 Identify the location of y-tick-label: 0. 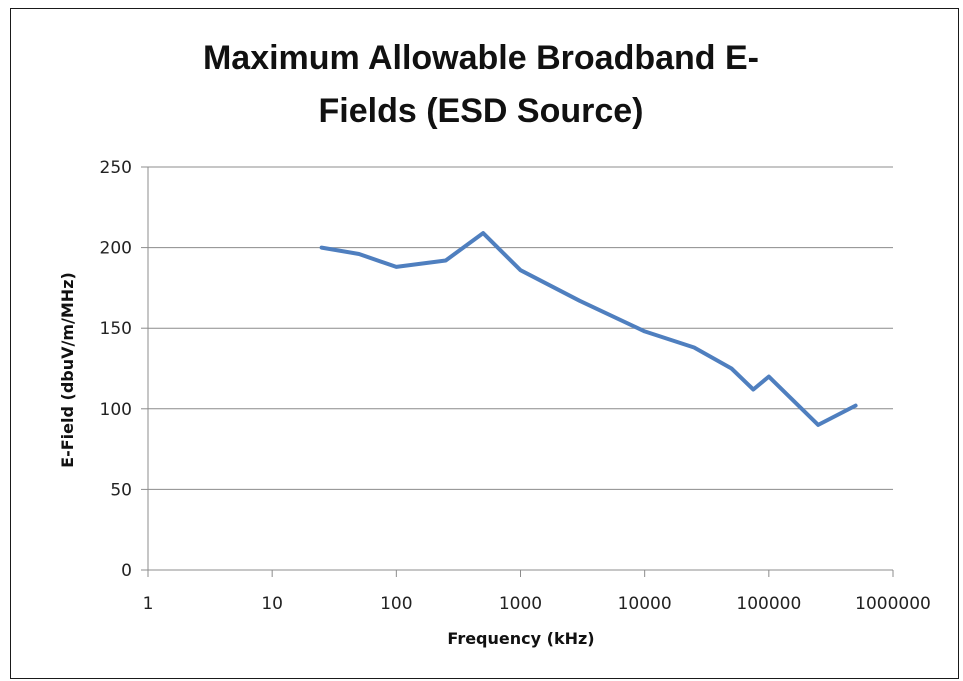
(126, 571).